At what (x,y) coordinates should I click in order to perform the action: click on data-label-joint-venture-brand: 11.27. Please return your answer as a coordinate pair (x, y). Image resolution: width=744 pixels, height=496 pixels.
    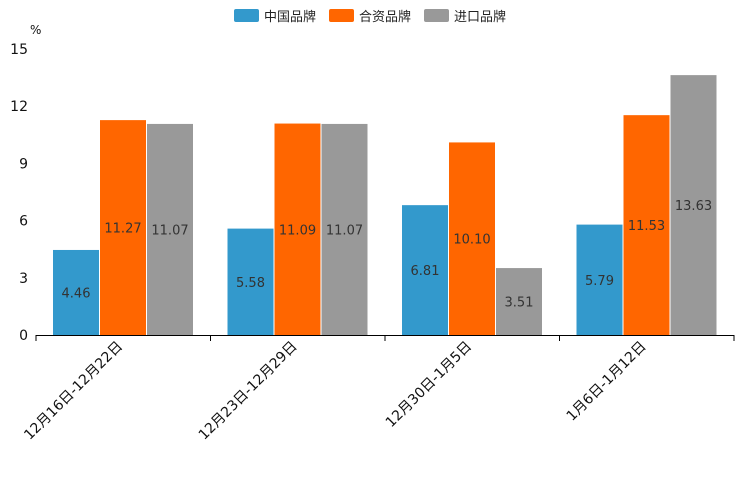
    Looking at the image, I should click on (122, 229).